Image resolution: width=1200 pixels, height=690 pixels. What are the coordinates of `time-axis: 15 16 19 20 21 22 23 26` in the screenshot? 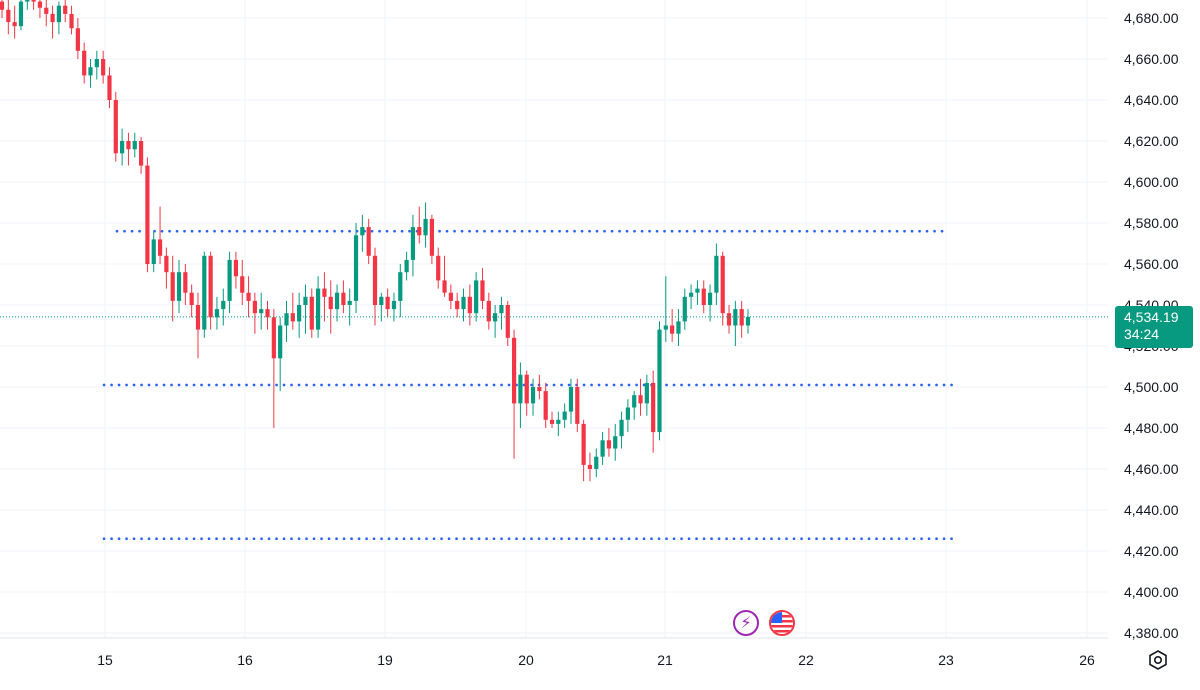 It's located at (596, 660).